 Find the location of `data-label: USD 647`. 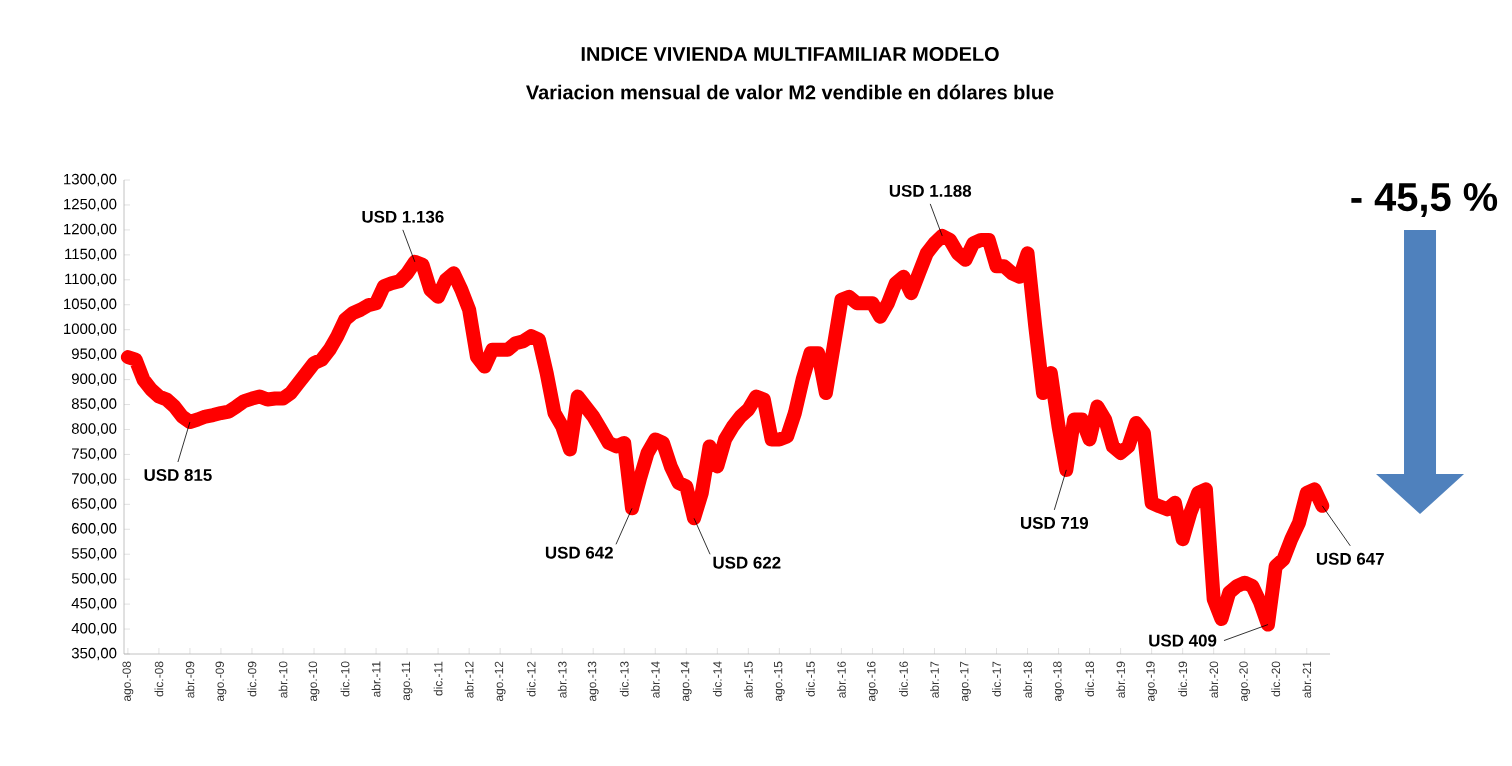

data-label: USD 647 is located at coordinates (1350, 558).